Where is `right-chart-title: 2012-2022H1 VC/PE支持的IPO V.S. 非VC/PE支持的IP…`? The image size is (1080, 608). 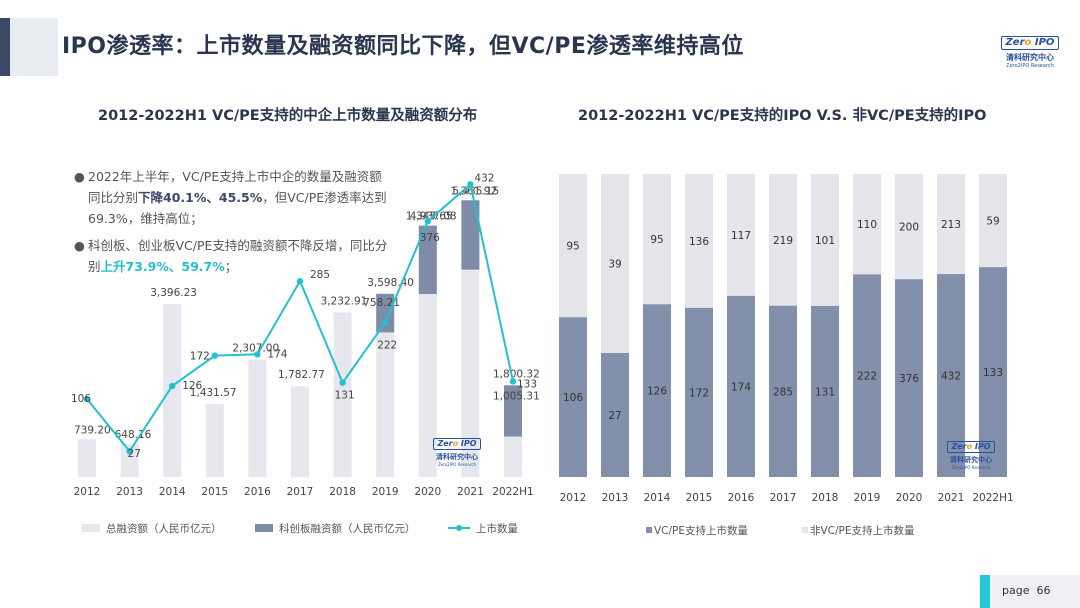 right-chart-title: 2012-2022H1 VC/PE支持的IPO V.S. 非VC/PE支持的IP… is located at coordinates (782, 116).